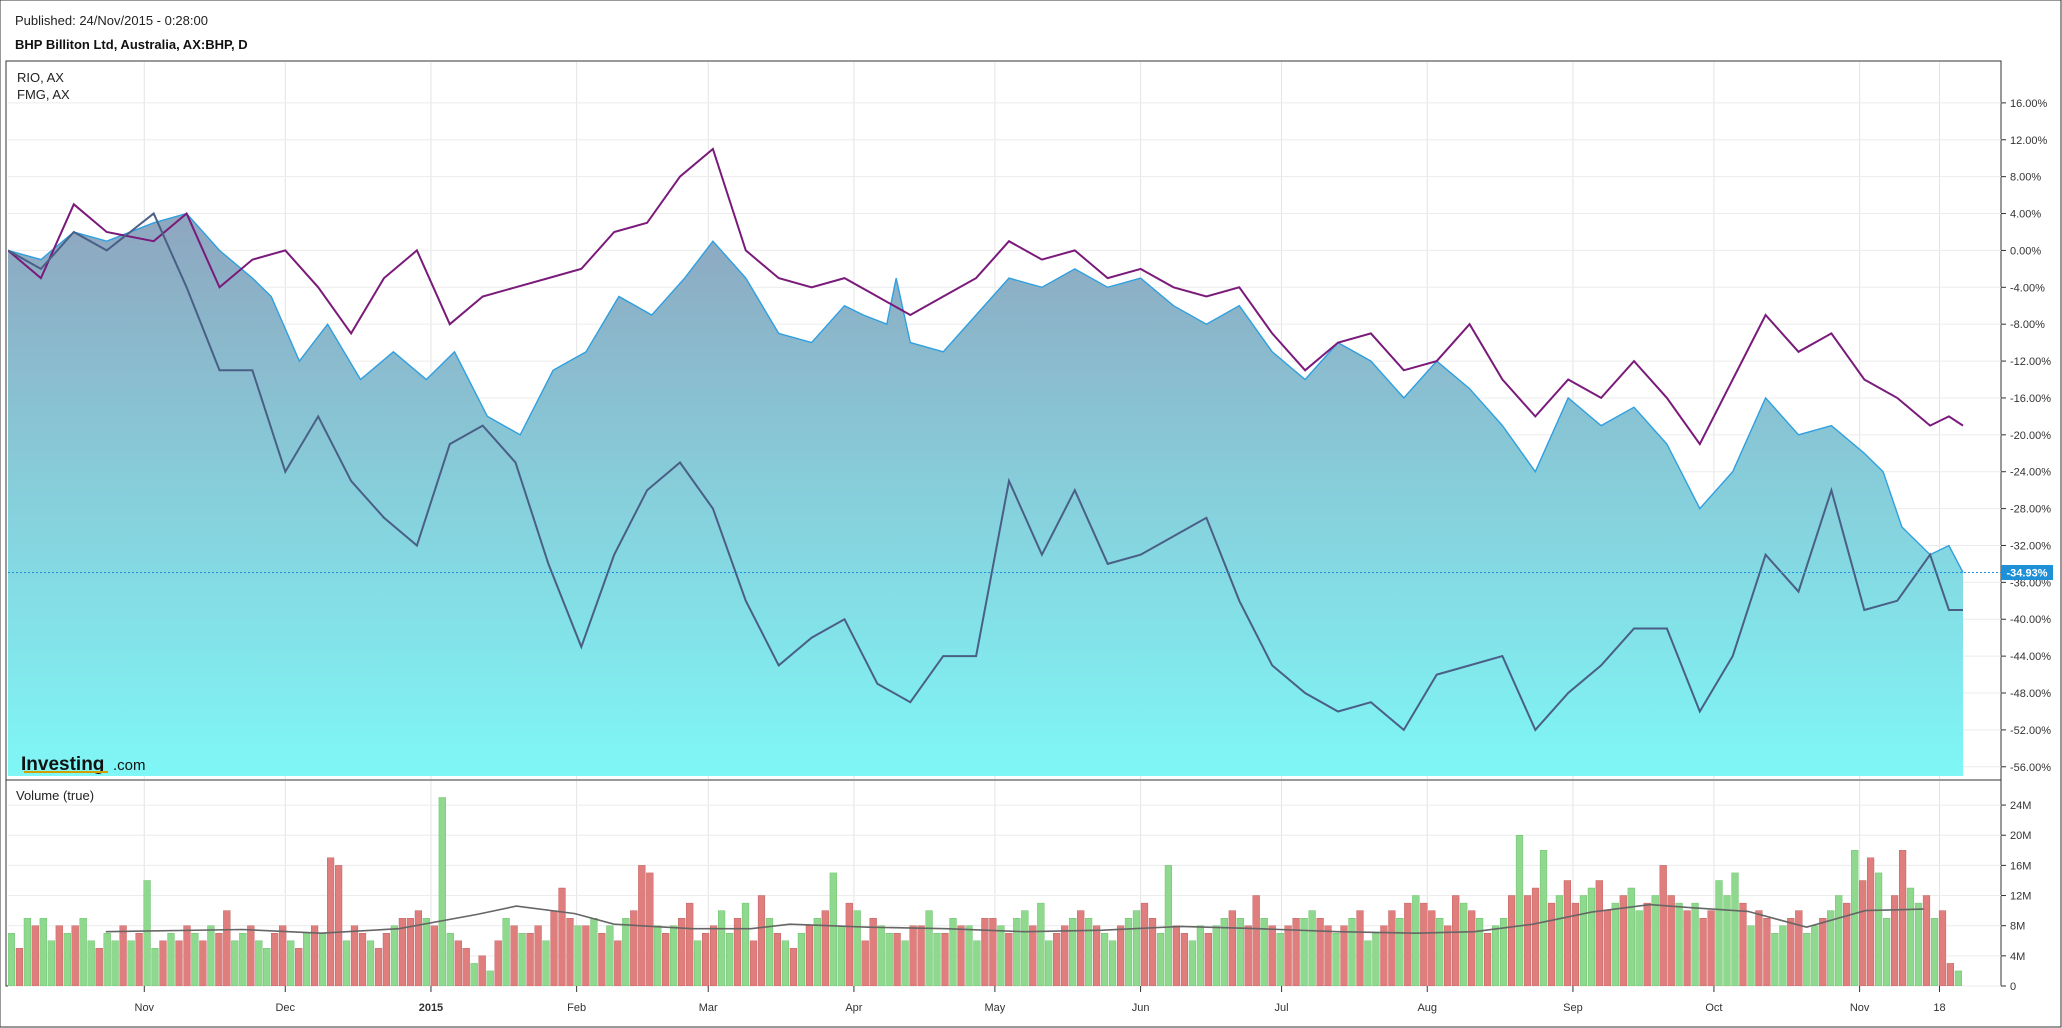  Describe the element at coordinates (129, 765) in the screenshot. I see `logo-suffix: .com` at that location.